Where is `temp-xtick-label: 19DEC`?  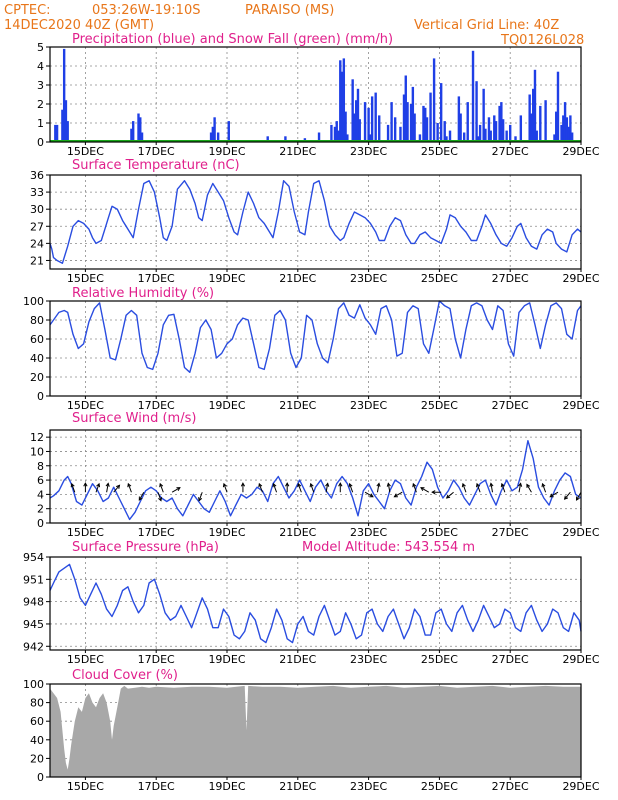
temp-xtick-label: 19DEC is located at coordinates (226, 278).